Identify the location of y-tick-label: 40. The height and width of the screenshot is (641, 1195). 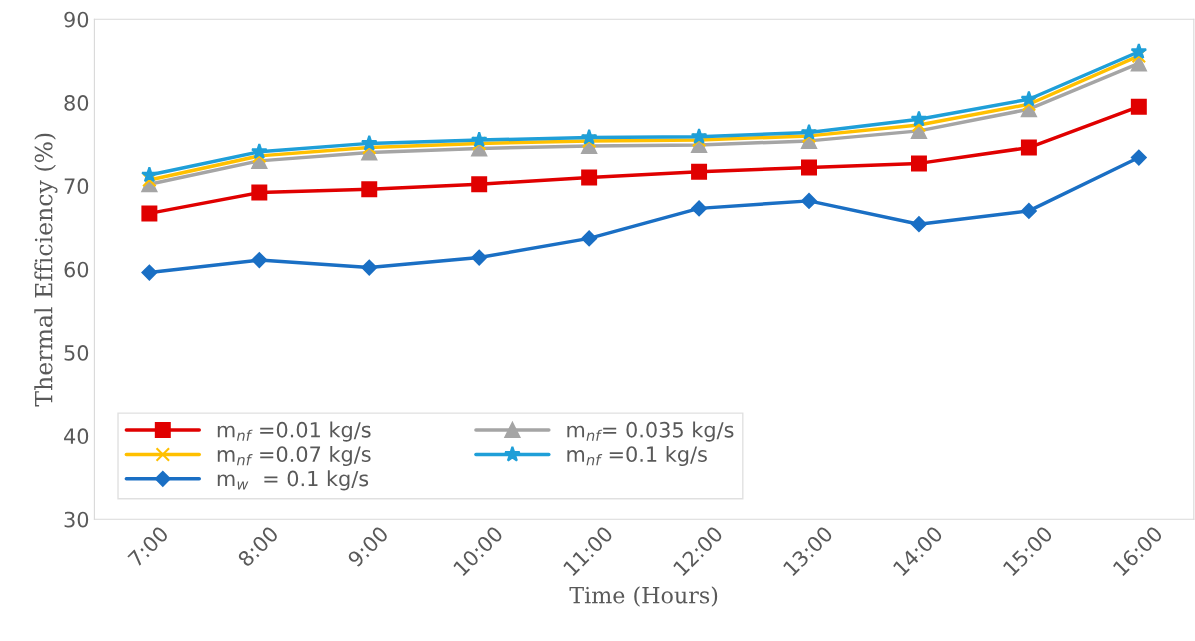
(76, 436).